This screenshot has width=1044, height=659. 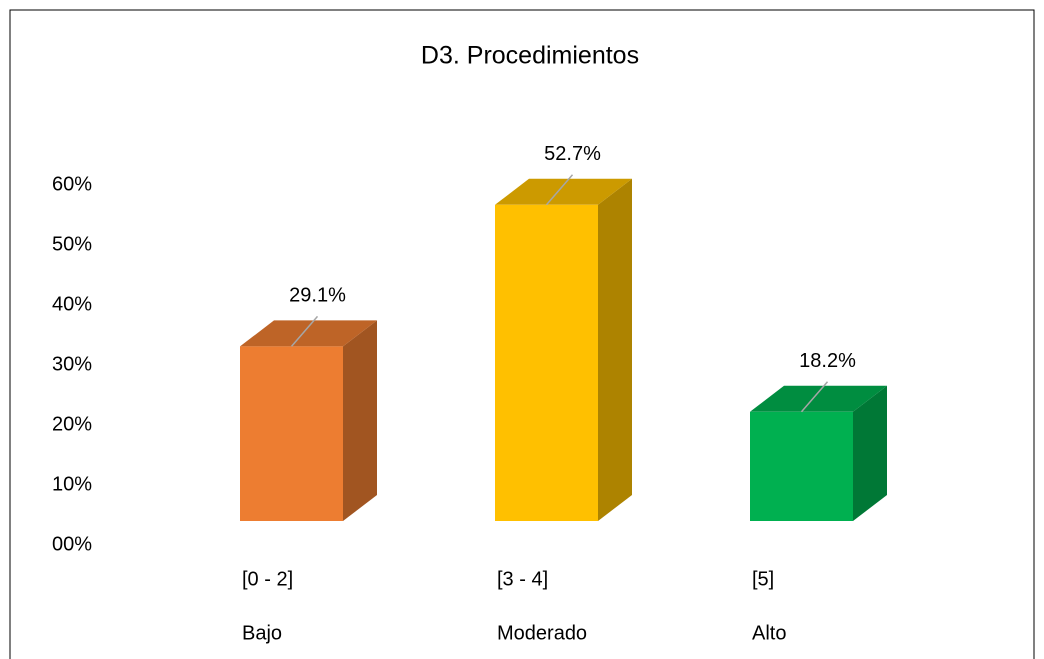 What do you see at coordinates (72, 244) in the screenshot?
I see `y-tick-label: 50%` at bounding box center [72, 244].